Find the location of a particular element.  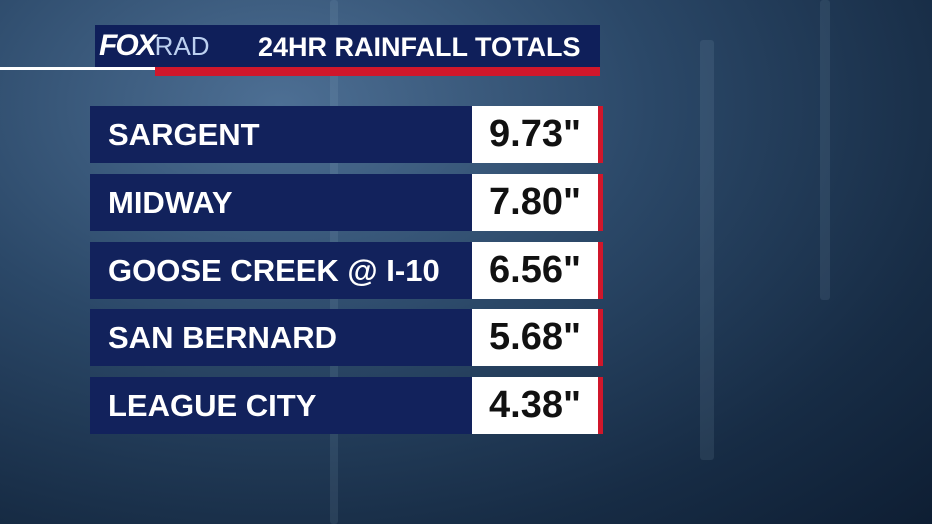

rainfall-amount: 7.80" is located at coordinates (535, 202).